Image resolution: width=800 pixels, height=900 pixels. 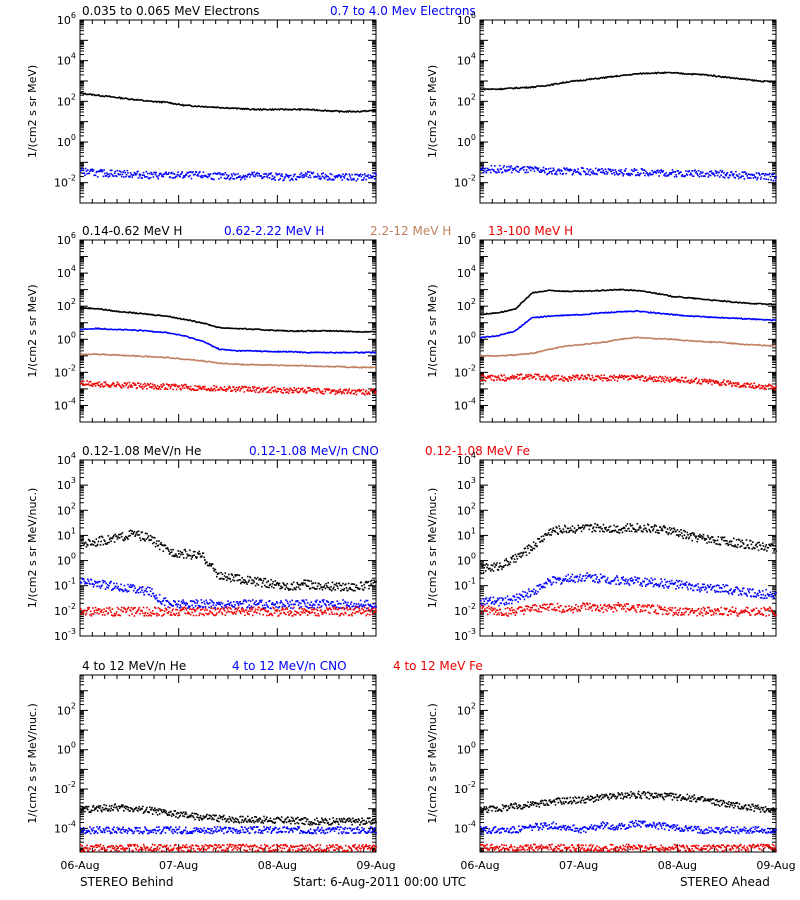 I want to click on series-line, so click(x=628, y=302).